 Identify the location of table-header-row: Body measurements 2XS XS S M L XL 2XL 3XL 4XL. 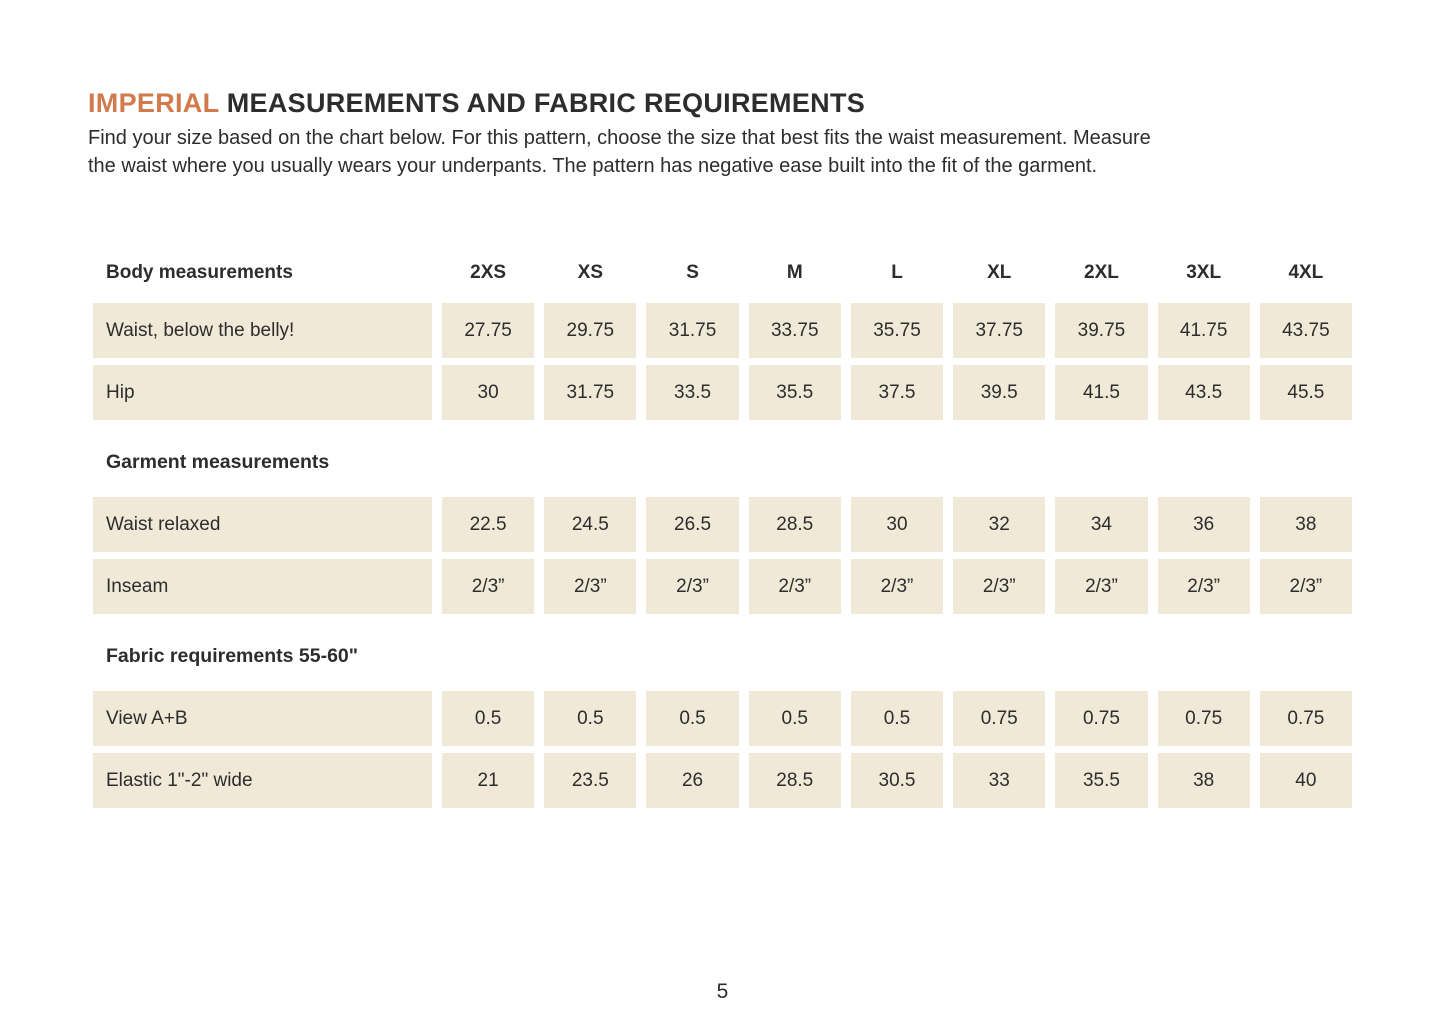
(722, 272).